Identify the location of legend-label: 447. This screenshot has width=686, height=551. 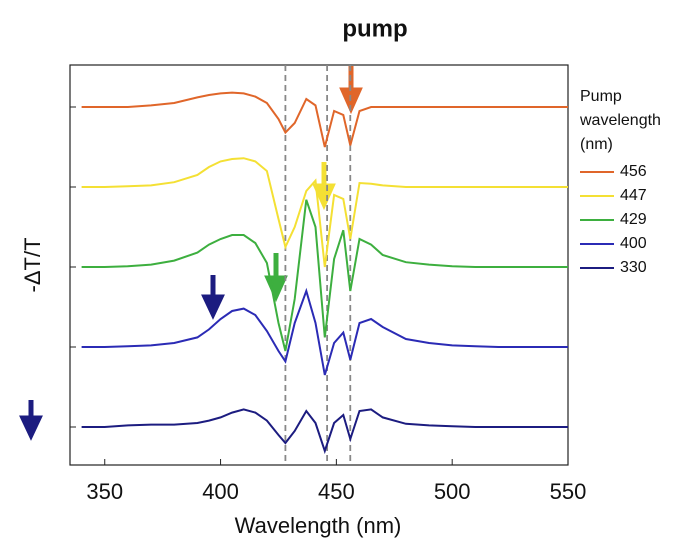
(633, 195).